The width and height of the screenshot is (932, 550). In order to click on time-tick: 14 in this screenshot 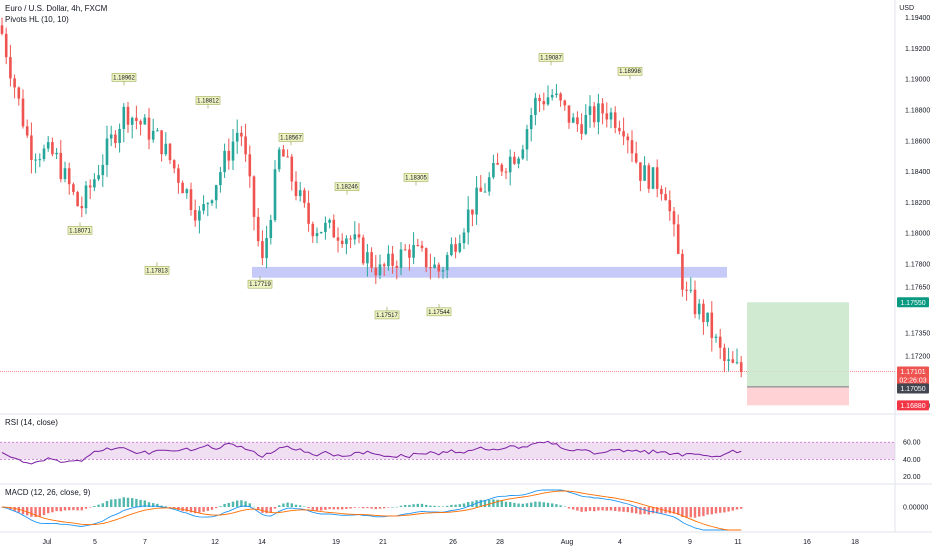, I will do `click(262, 542)`.